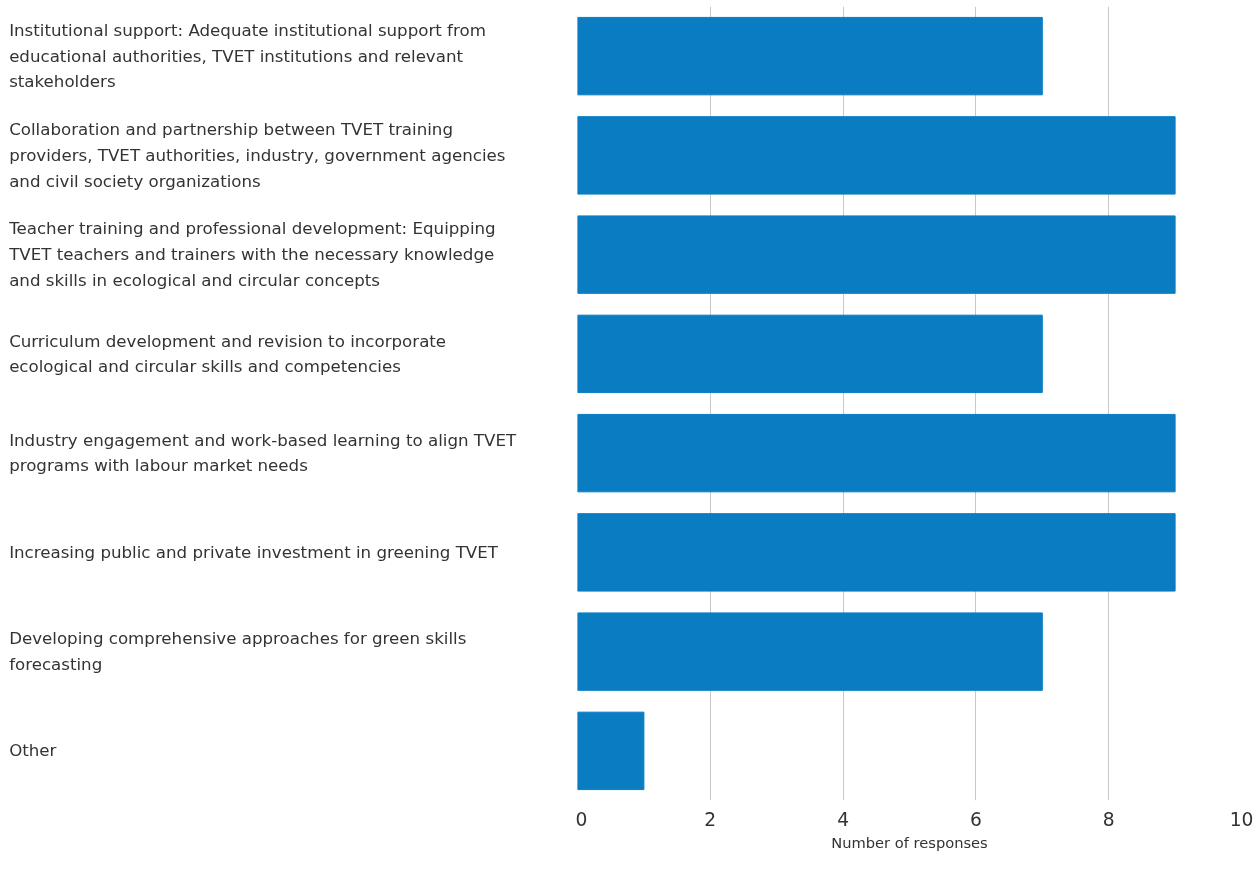  Describe the element at coordinates (263, 453) in the screenshot. I see `y-tick-label: Industry engagement and work-based learning to align TVET programs with labour market needs` at that location.